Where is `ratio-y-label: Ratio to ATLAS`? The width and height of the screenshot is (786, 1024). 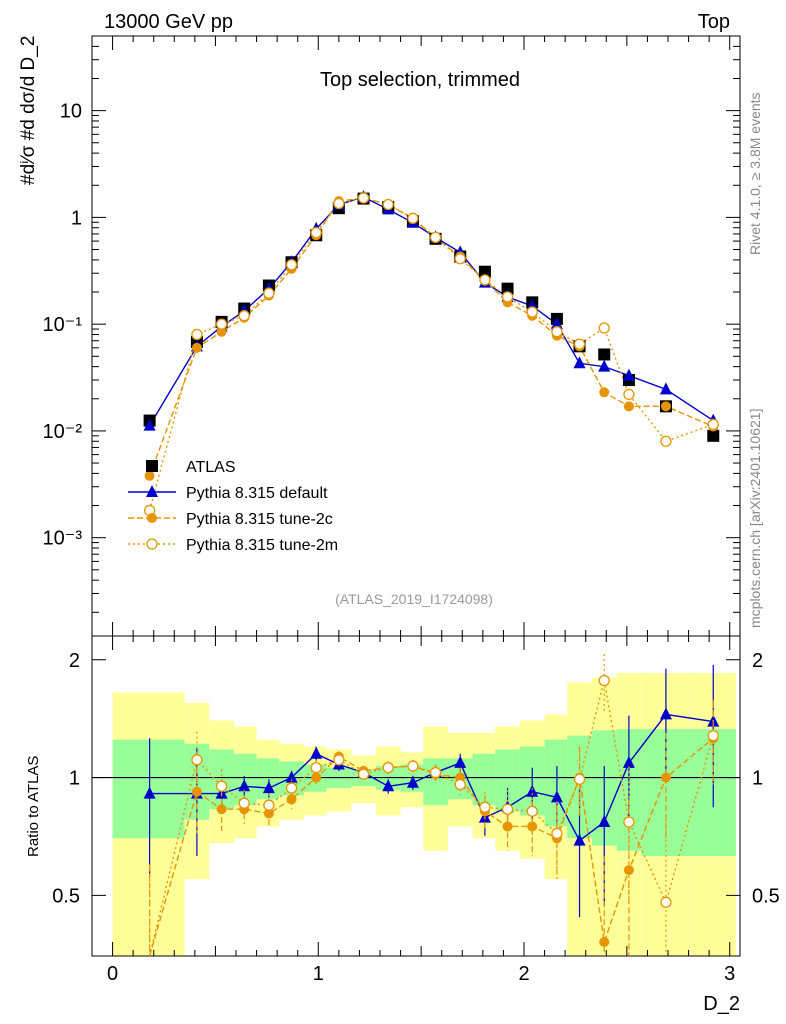 ratio-y-label: Ratio to ATLAS is located at coordinates (33, 806).